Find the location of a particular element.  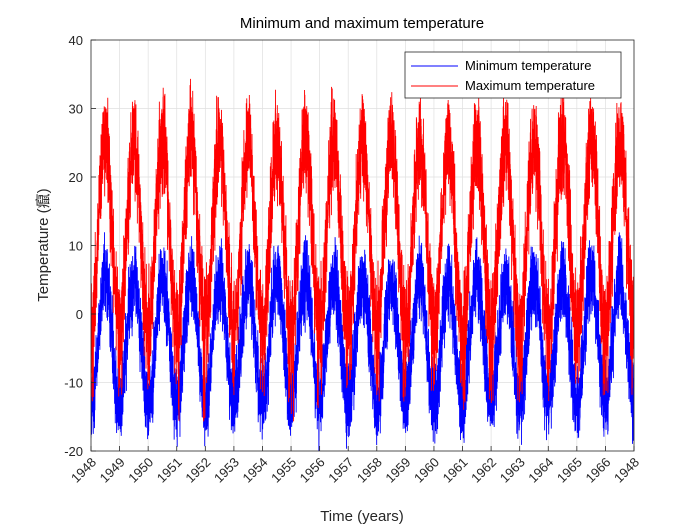

x-axis-label: Time (years) is located at coordinates (362, 516).